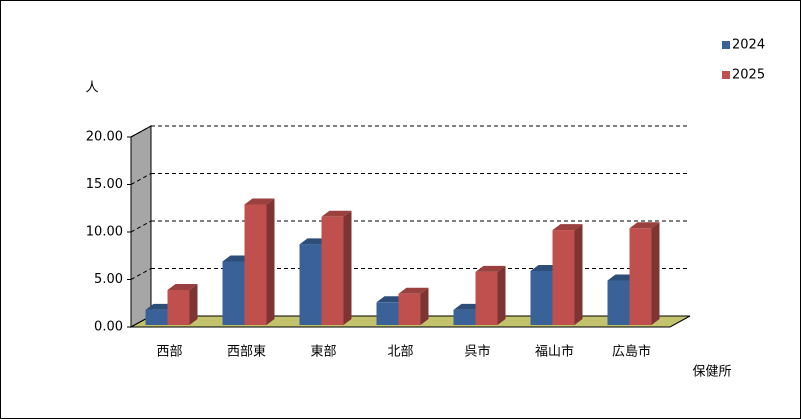 This screenshot has height=419, width=801. Describe the element at coordinates (108, 279) in the screenshot. I see `y-tick-label: 5.00` at that location.